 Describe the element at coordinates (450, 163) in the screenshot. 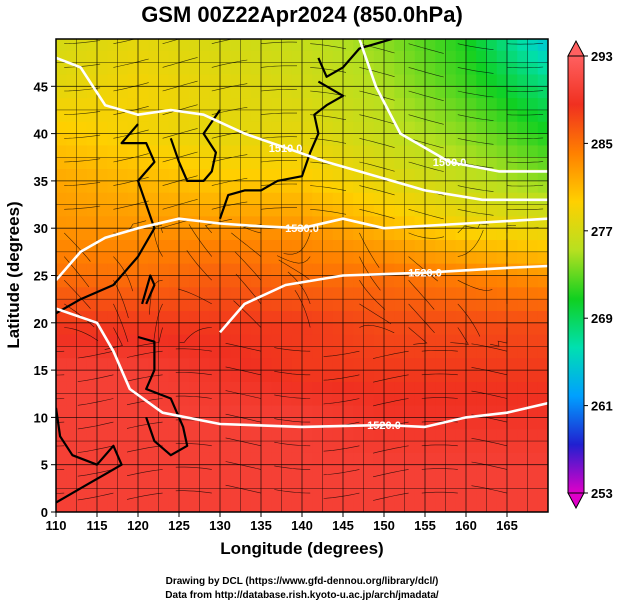

I see `contour-label: 1500.0` at that location.